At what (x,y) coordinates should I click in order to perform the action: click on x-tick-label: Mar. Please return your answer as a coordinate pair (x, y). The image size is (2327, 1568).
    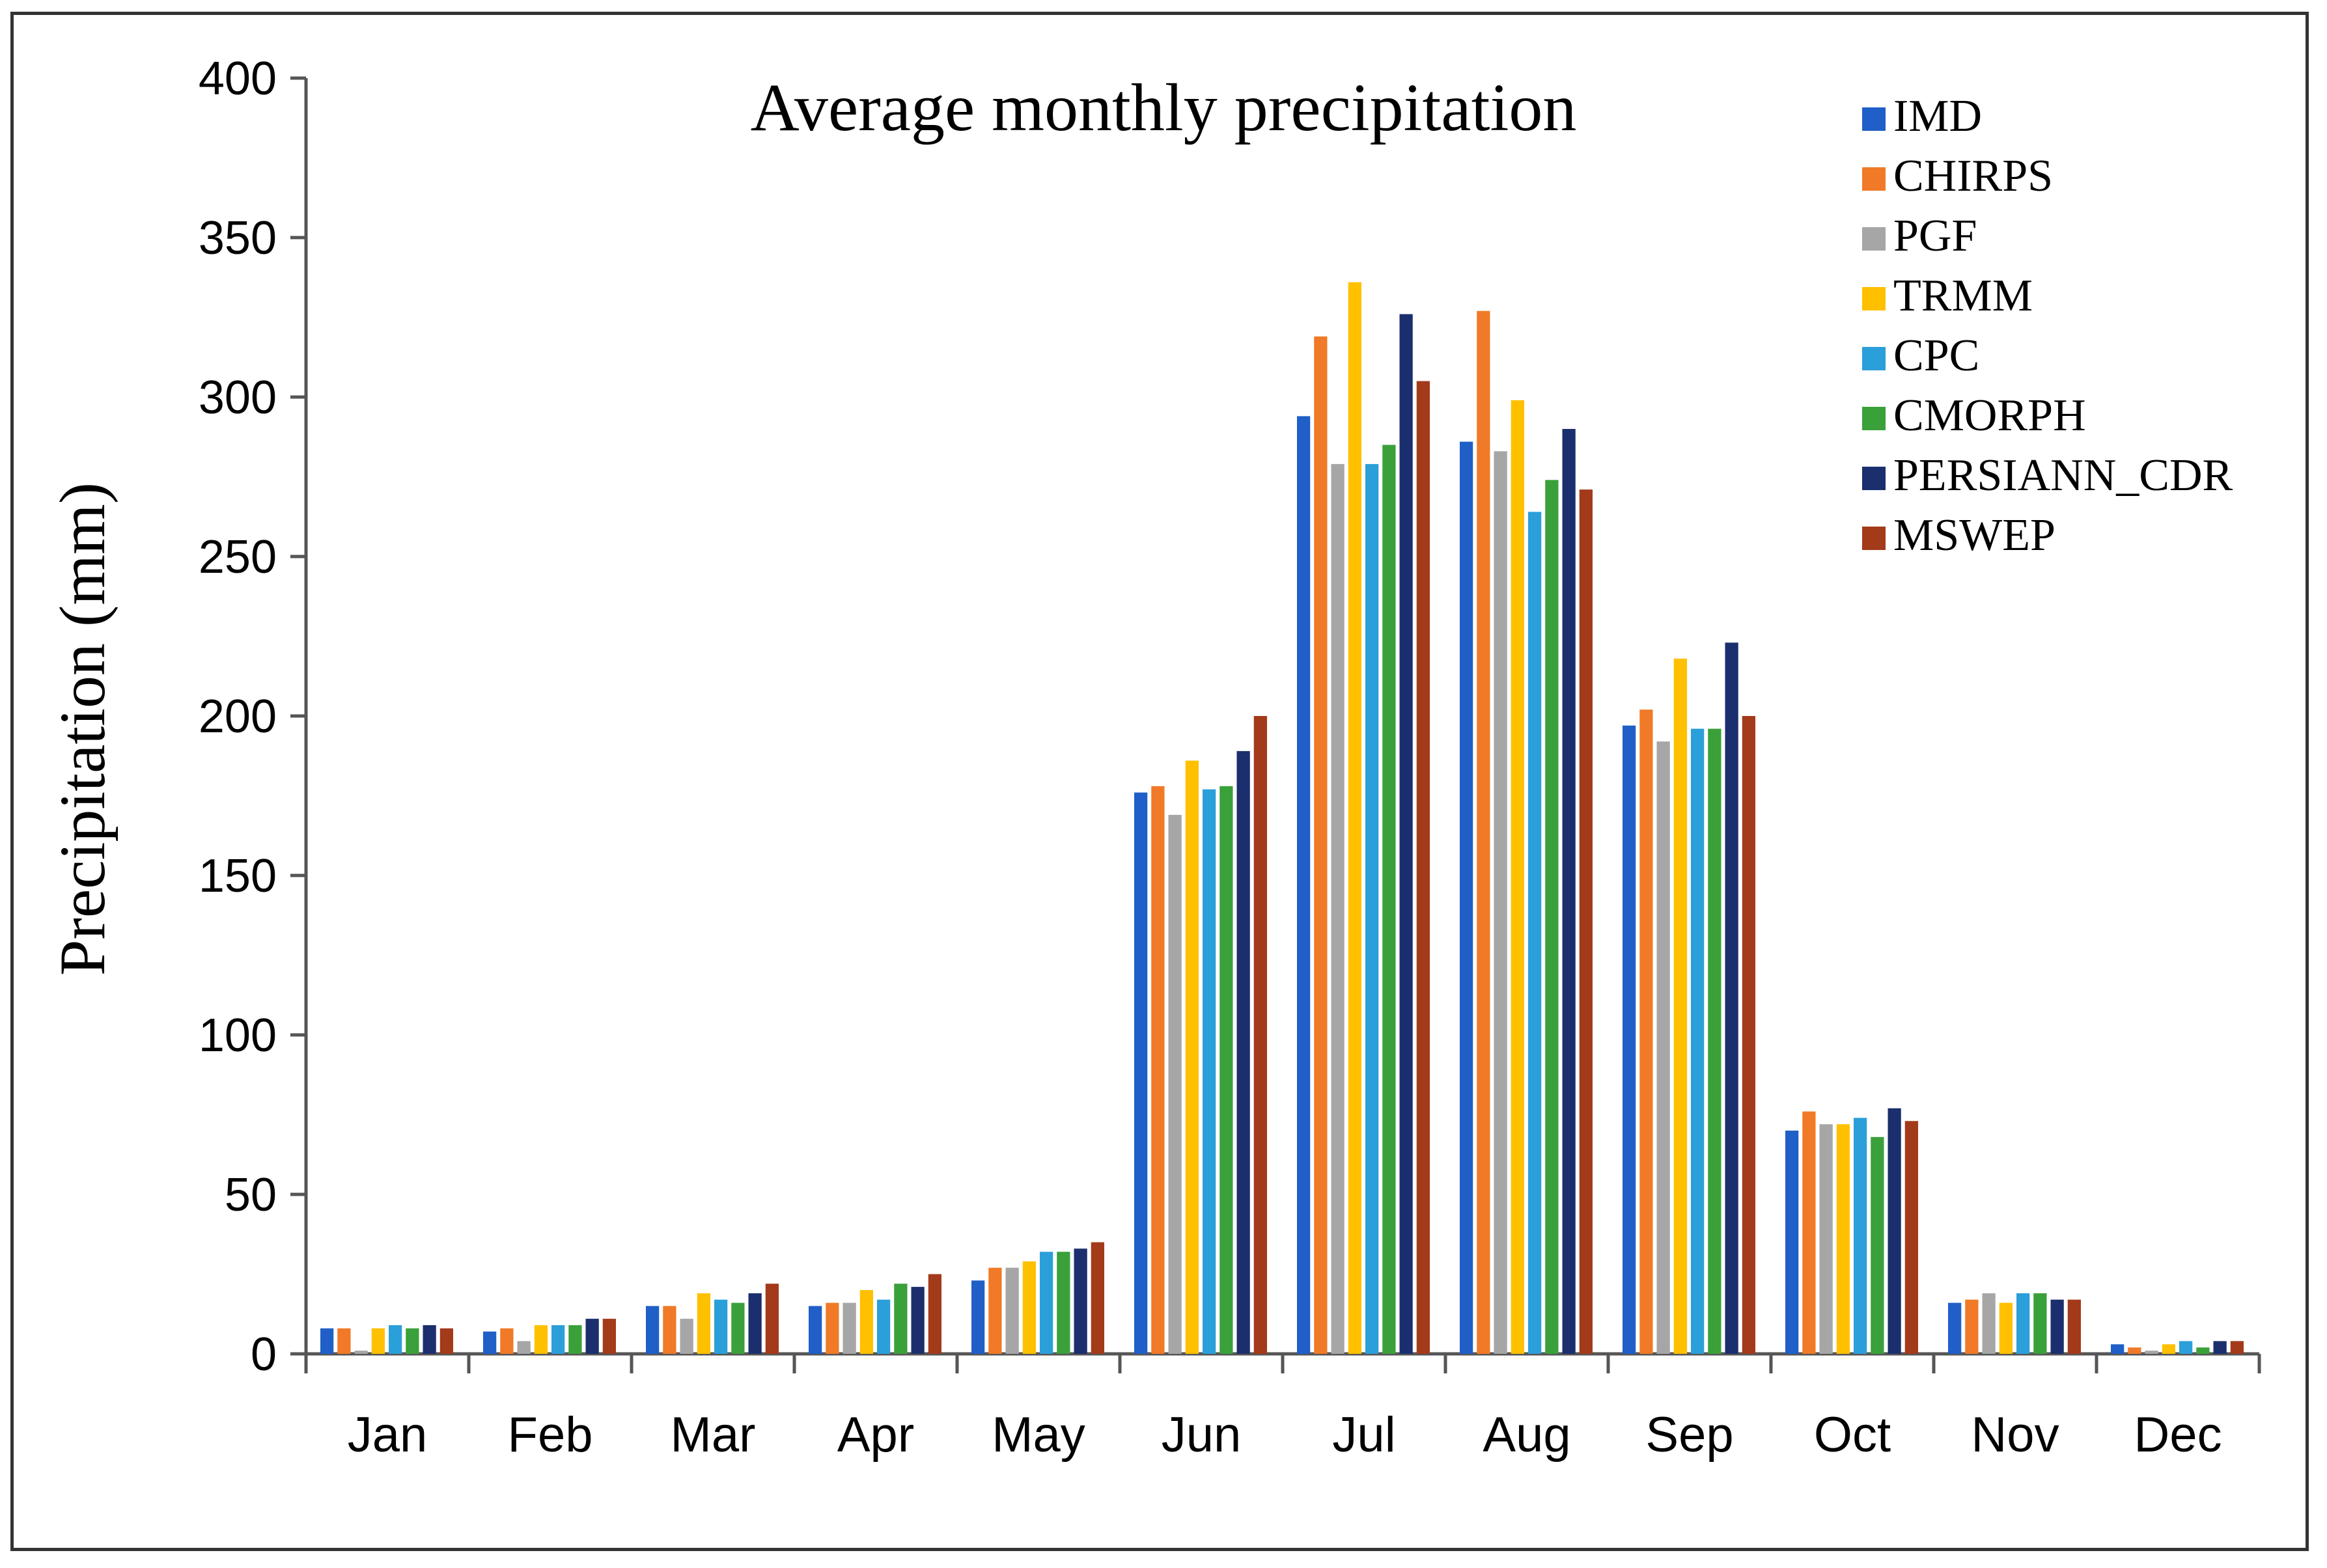
    Looking at the image, I should click on (713, 1435).